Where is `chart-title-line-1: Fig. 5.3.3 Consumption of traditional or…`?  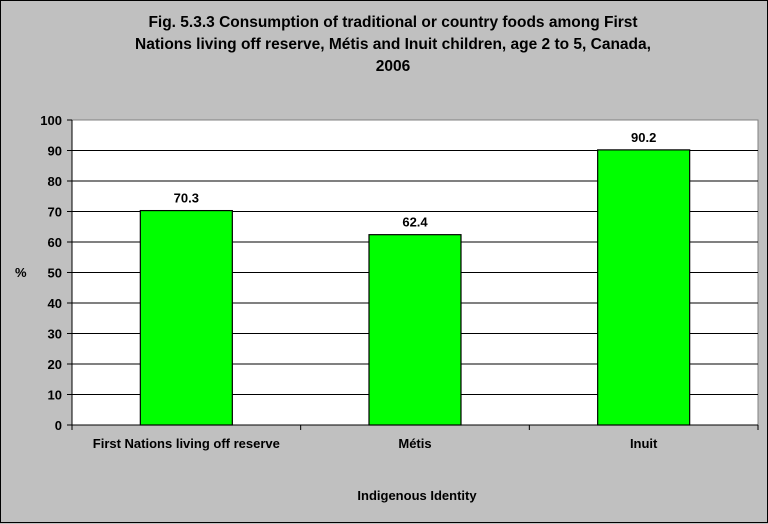 chart-title-line-1: Fig. 5.3.3 Consumption of traditional or… is located at coordinates (392, 22).